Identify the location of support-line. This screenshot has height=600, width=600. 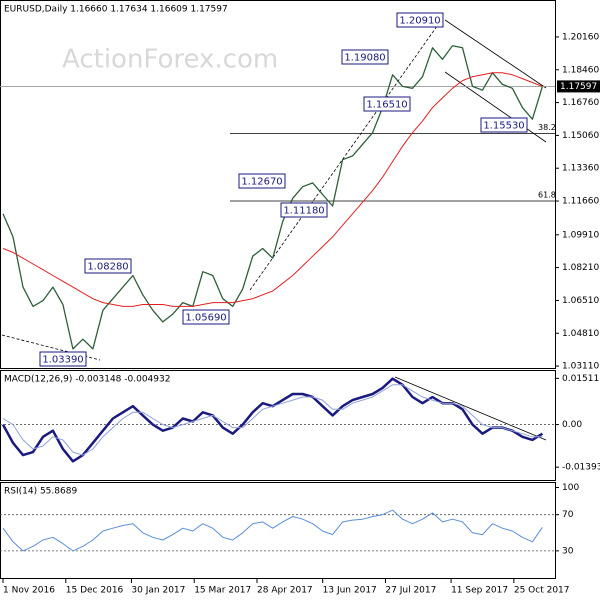
(51, 347).